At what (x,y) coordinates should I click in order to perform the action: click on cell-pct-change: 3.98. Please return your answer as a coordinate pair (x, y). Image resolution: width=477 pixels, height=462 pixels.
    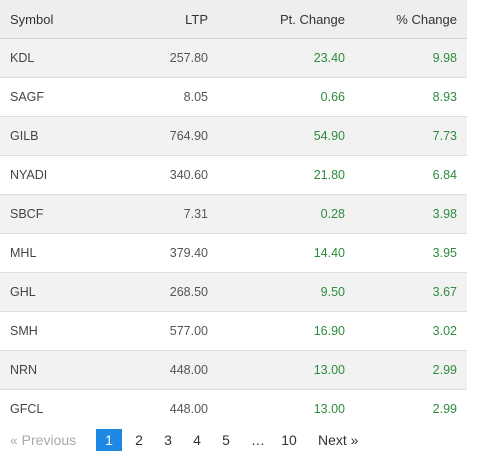
    Looking at the image, I should click on (411, 214).